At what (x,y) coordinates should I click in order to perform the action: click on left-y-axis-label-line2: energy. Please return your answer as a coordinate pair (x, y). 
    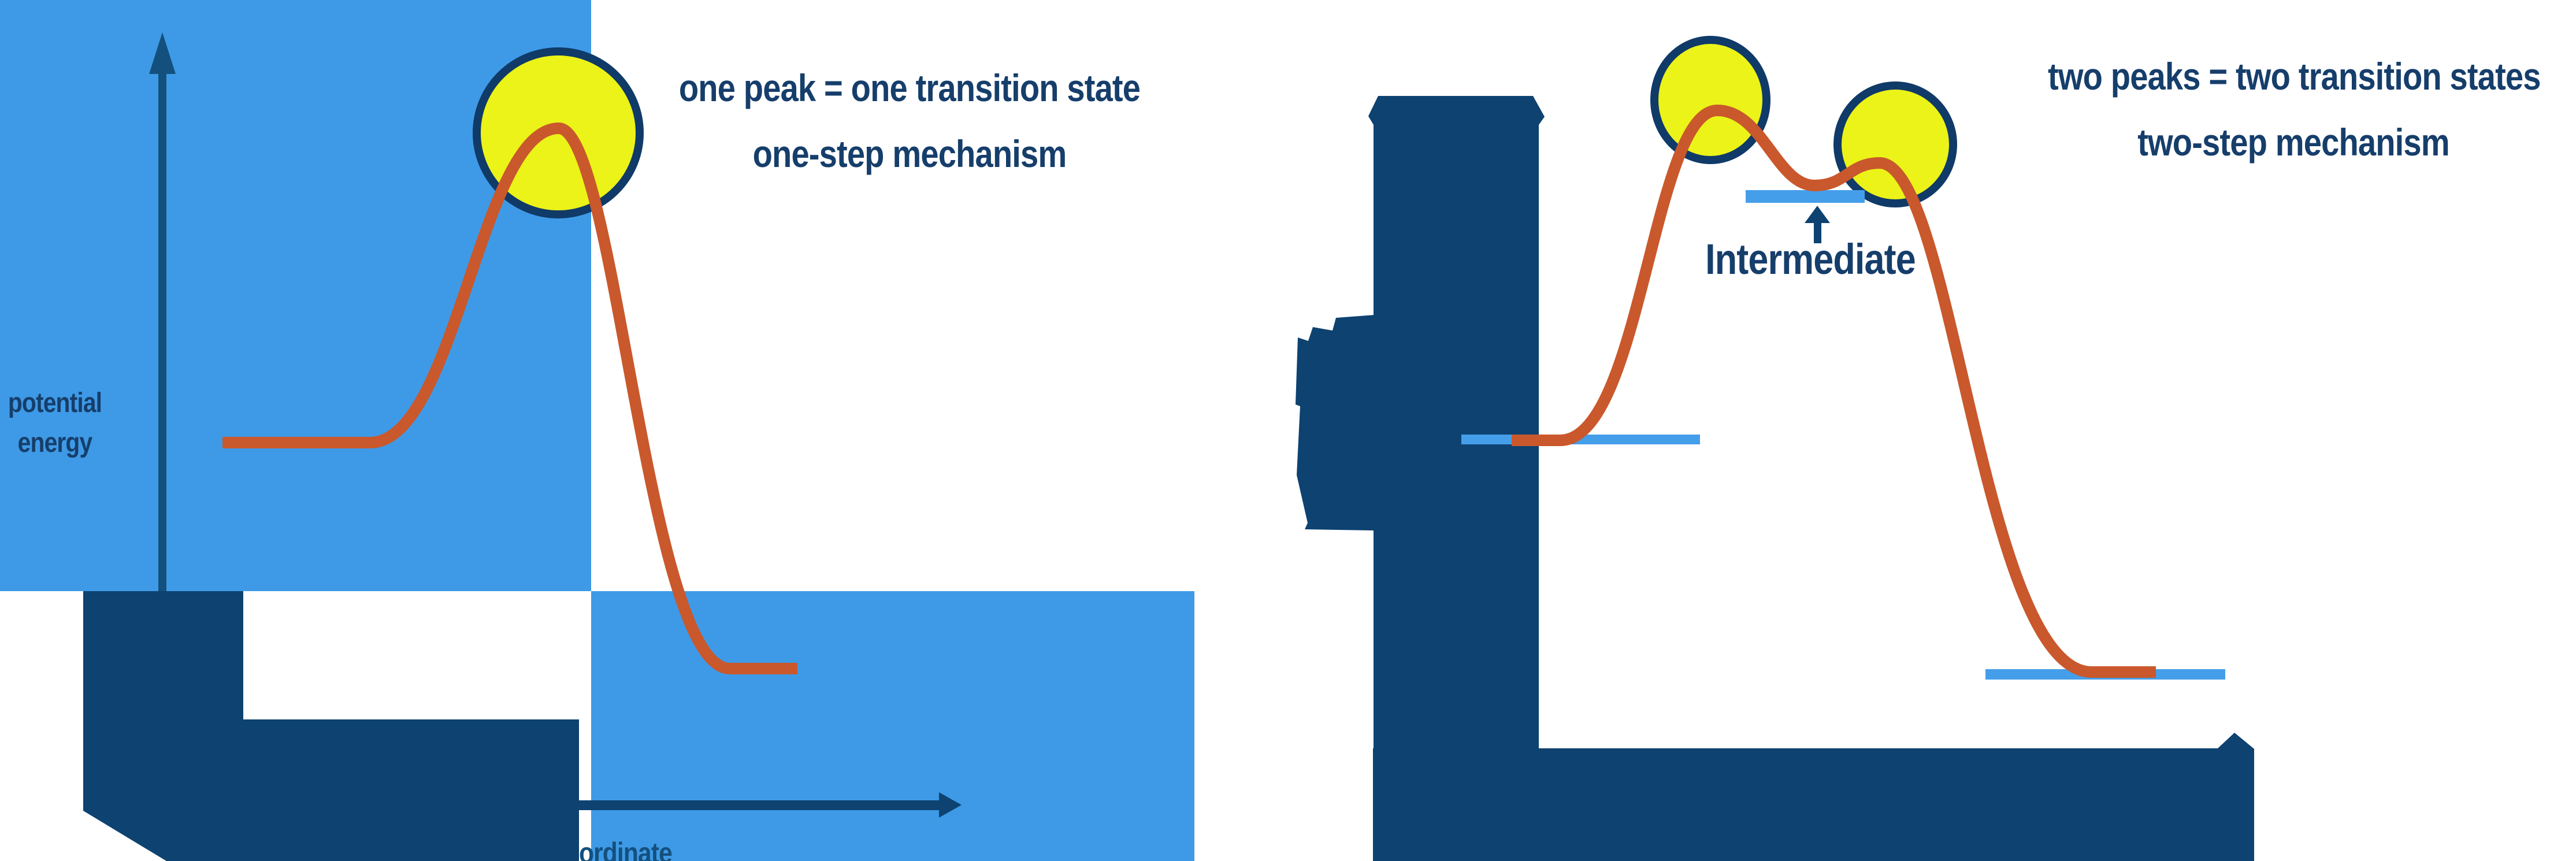
    Looking at the image, I should click on (55, 443).